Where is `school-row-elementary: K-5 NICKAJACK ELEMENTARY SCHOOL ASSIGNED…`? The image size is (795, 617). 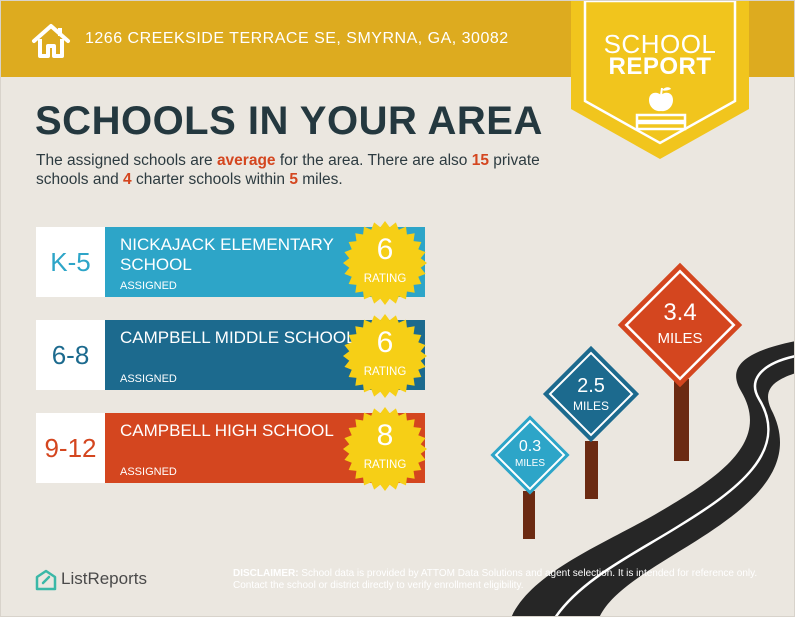
school-row-elementary: K-5 NICKAJACK ELEMENTARY SCHOOL ASSIGNED… is located at coordinates (236, 263).